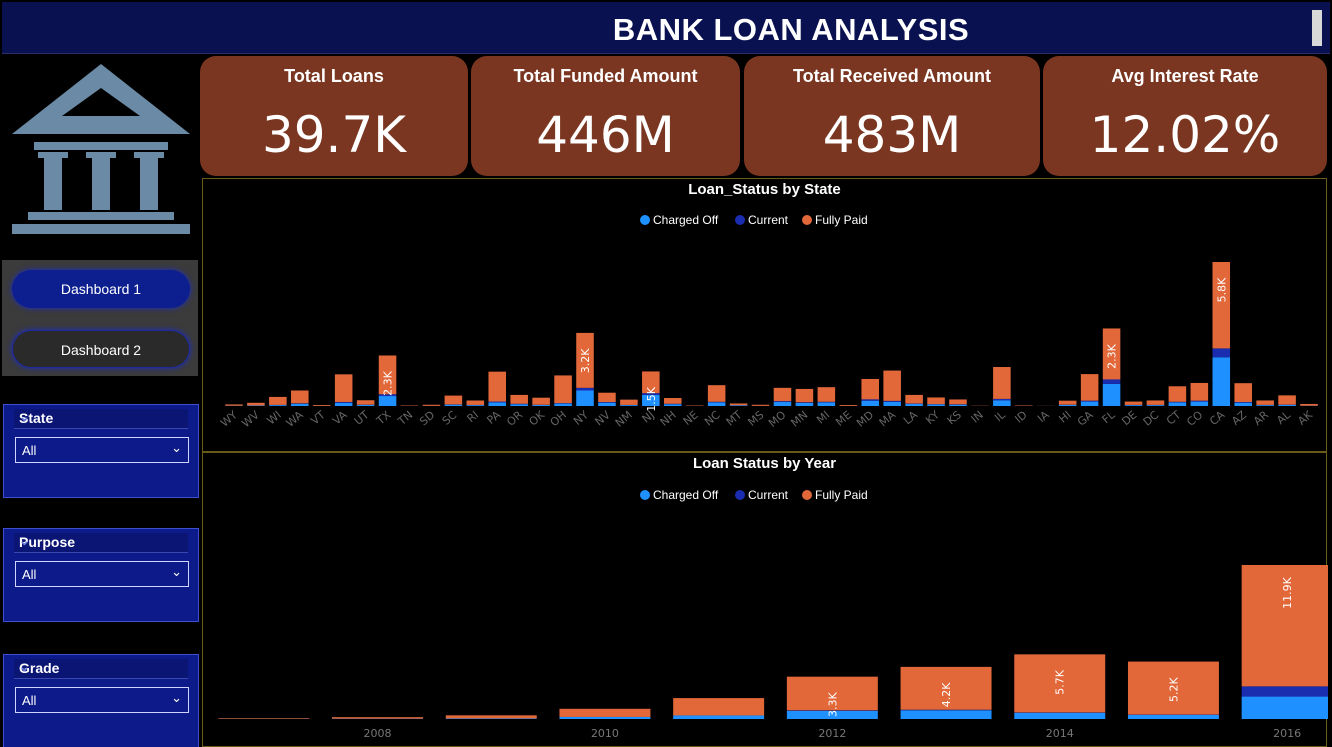 The width and height of the screenshot is (1332, 747). What do you see at coordinates (101, 349) in the screenshot?
I see `dashboard-2-button: Dashboard 2` at bounding box center [101, 349].